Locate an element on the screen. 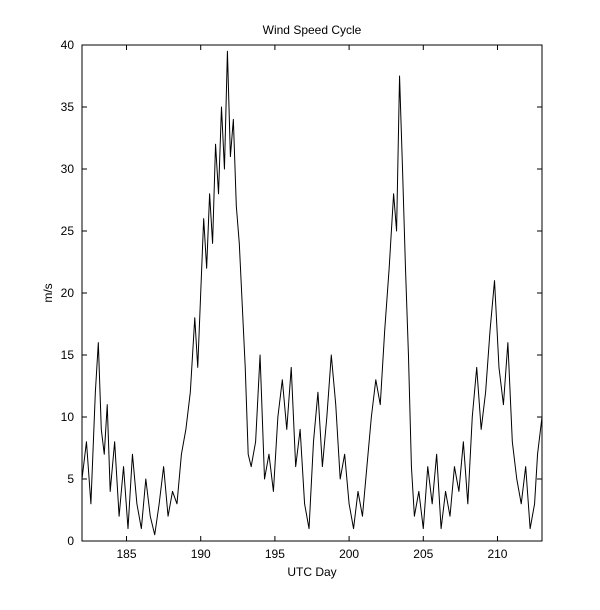 Image resolution: width=600 pixels, height=610 pixels. x-tick-label: 210 is located at coordinates (497, 554).